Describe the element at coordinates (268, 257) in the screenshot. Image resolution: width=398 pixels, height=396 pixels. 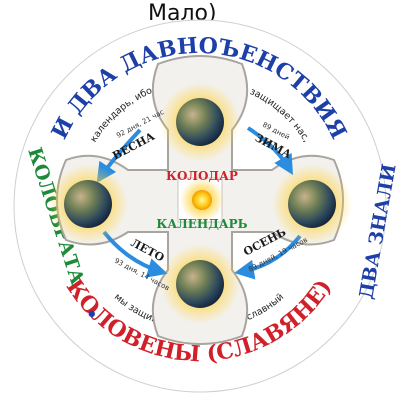
I see `arrow-autumn-to-winter` at that location.